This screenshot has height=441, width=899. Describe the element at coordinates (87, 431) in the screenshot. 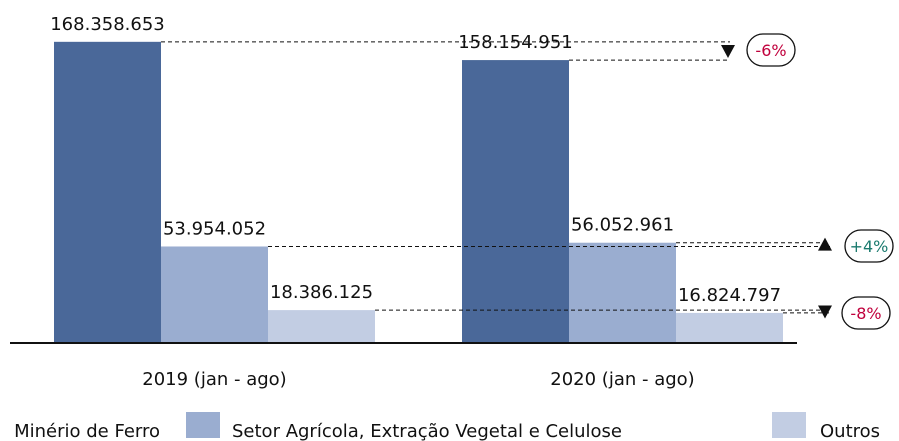

I see `legend-label: Minério de Ferro` at that location.